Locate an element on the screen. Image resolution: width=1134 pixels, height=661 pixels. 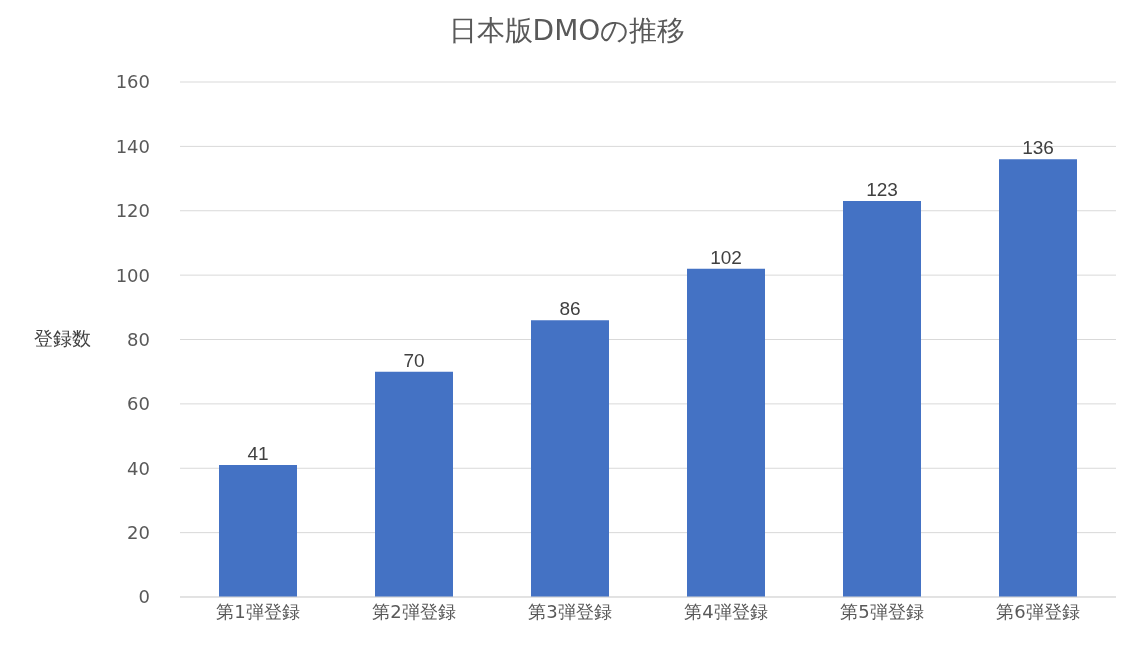
data-label: 136 is located at coordinates (1038, 148).